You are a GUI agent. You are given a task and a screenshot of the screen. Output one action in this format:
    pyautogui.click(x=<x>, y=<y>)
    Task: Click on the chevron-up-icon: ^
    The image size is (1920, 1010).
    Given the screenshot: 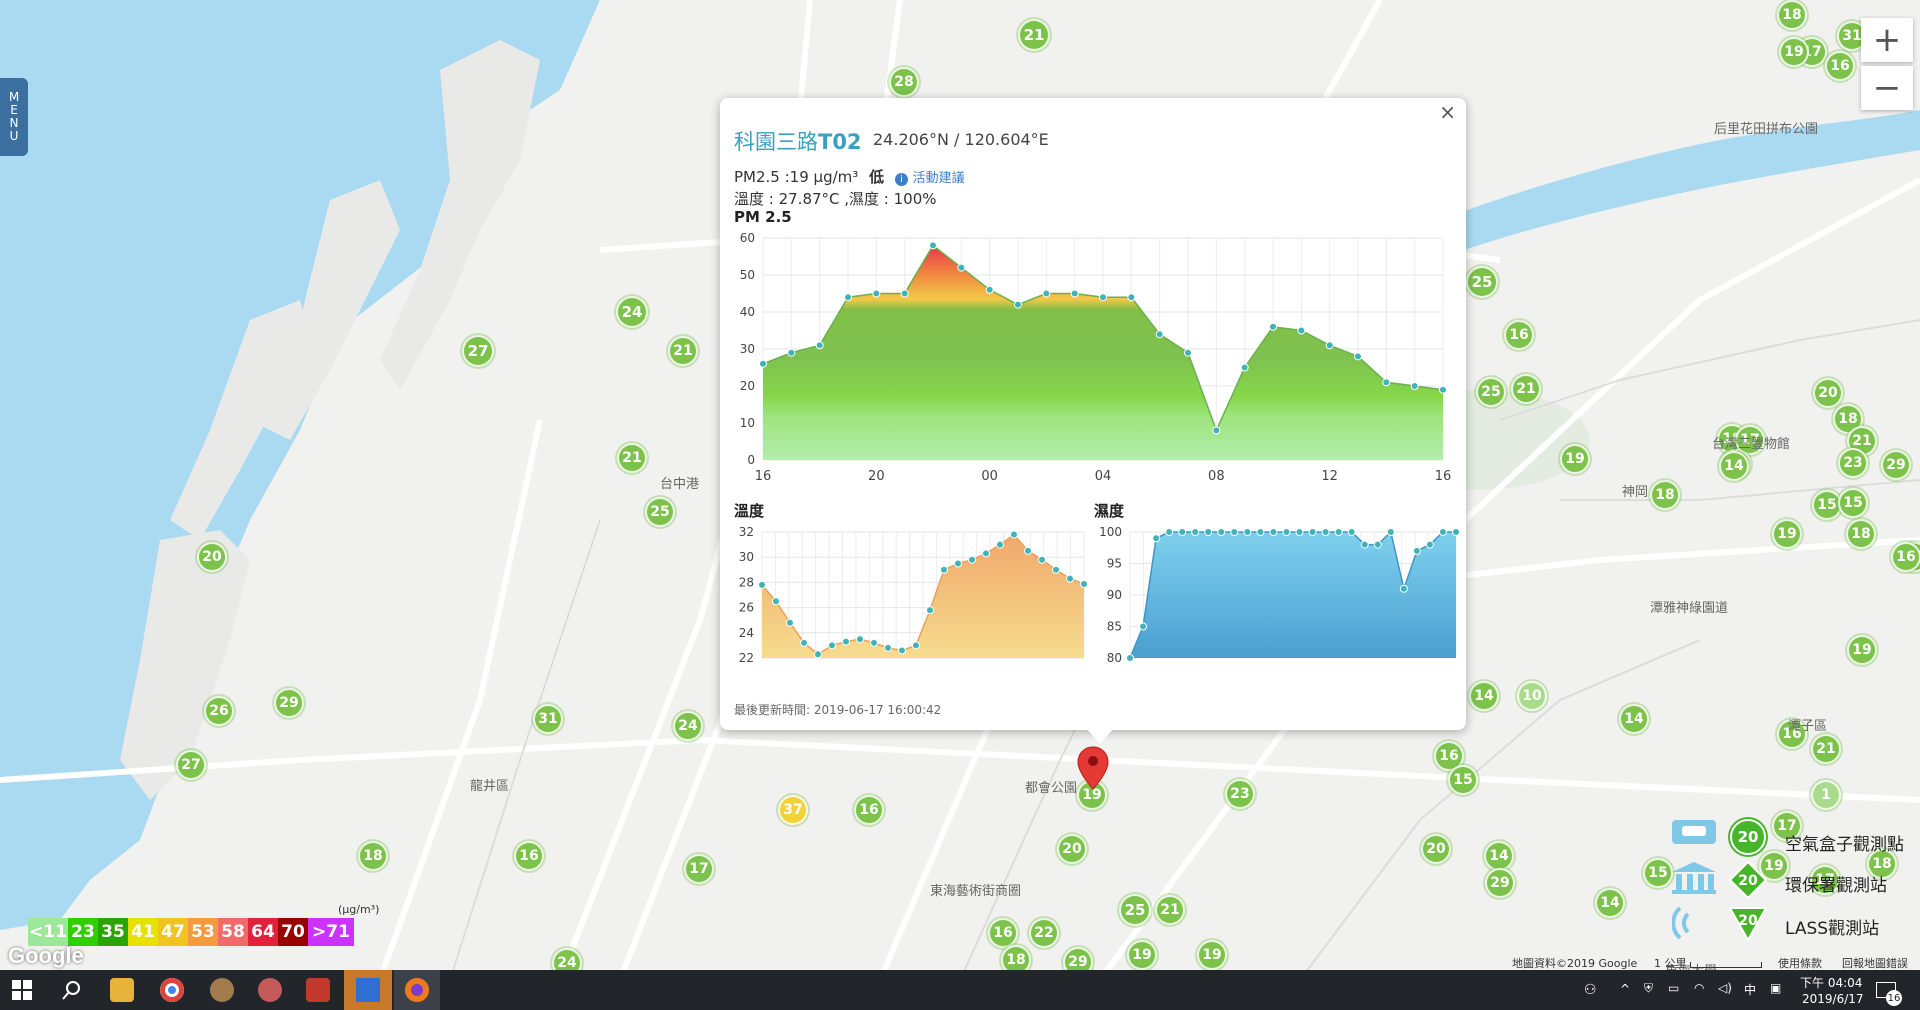 What is the action you would take?
    pyautogui.click(x=1625, y=989)
    